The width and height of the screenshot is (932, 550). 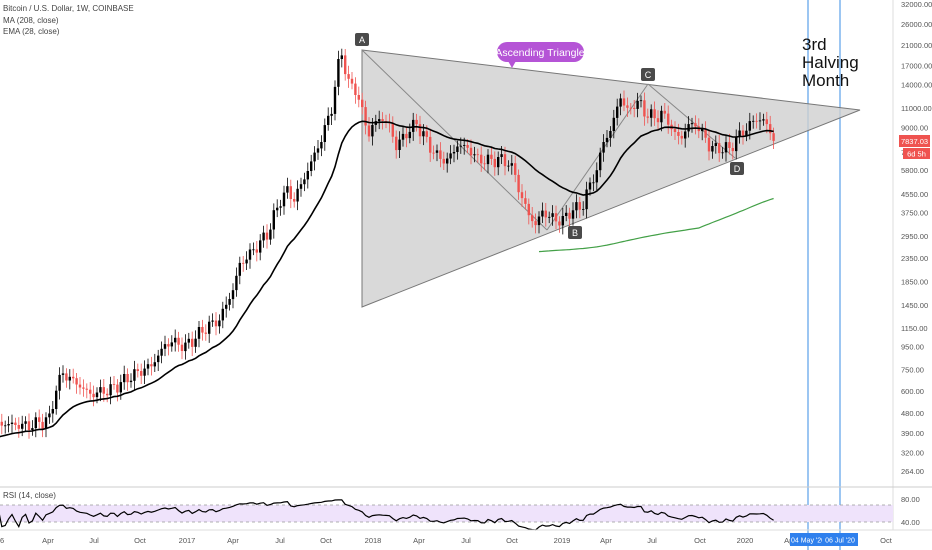 What do you see at coordinates (916, 154) in the screenshot?
I see `candle-countdown: 6d 5h` at bounding box center [916, 154].